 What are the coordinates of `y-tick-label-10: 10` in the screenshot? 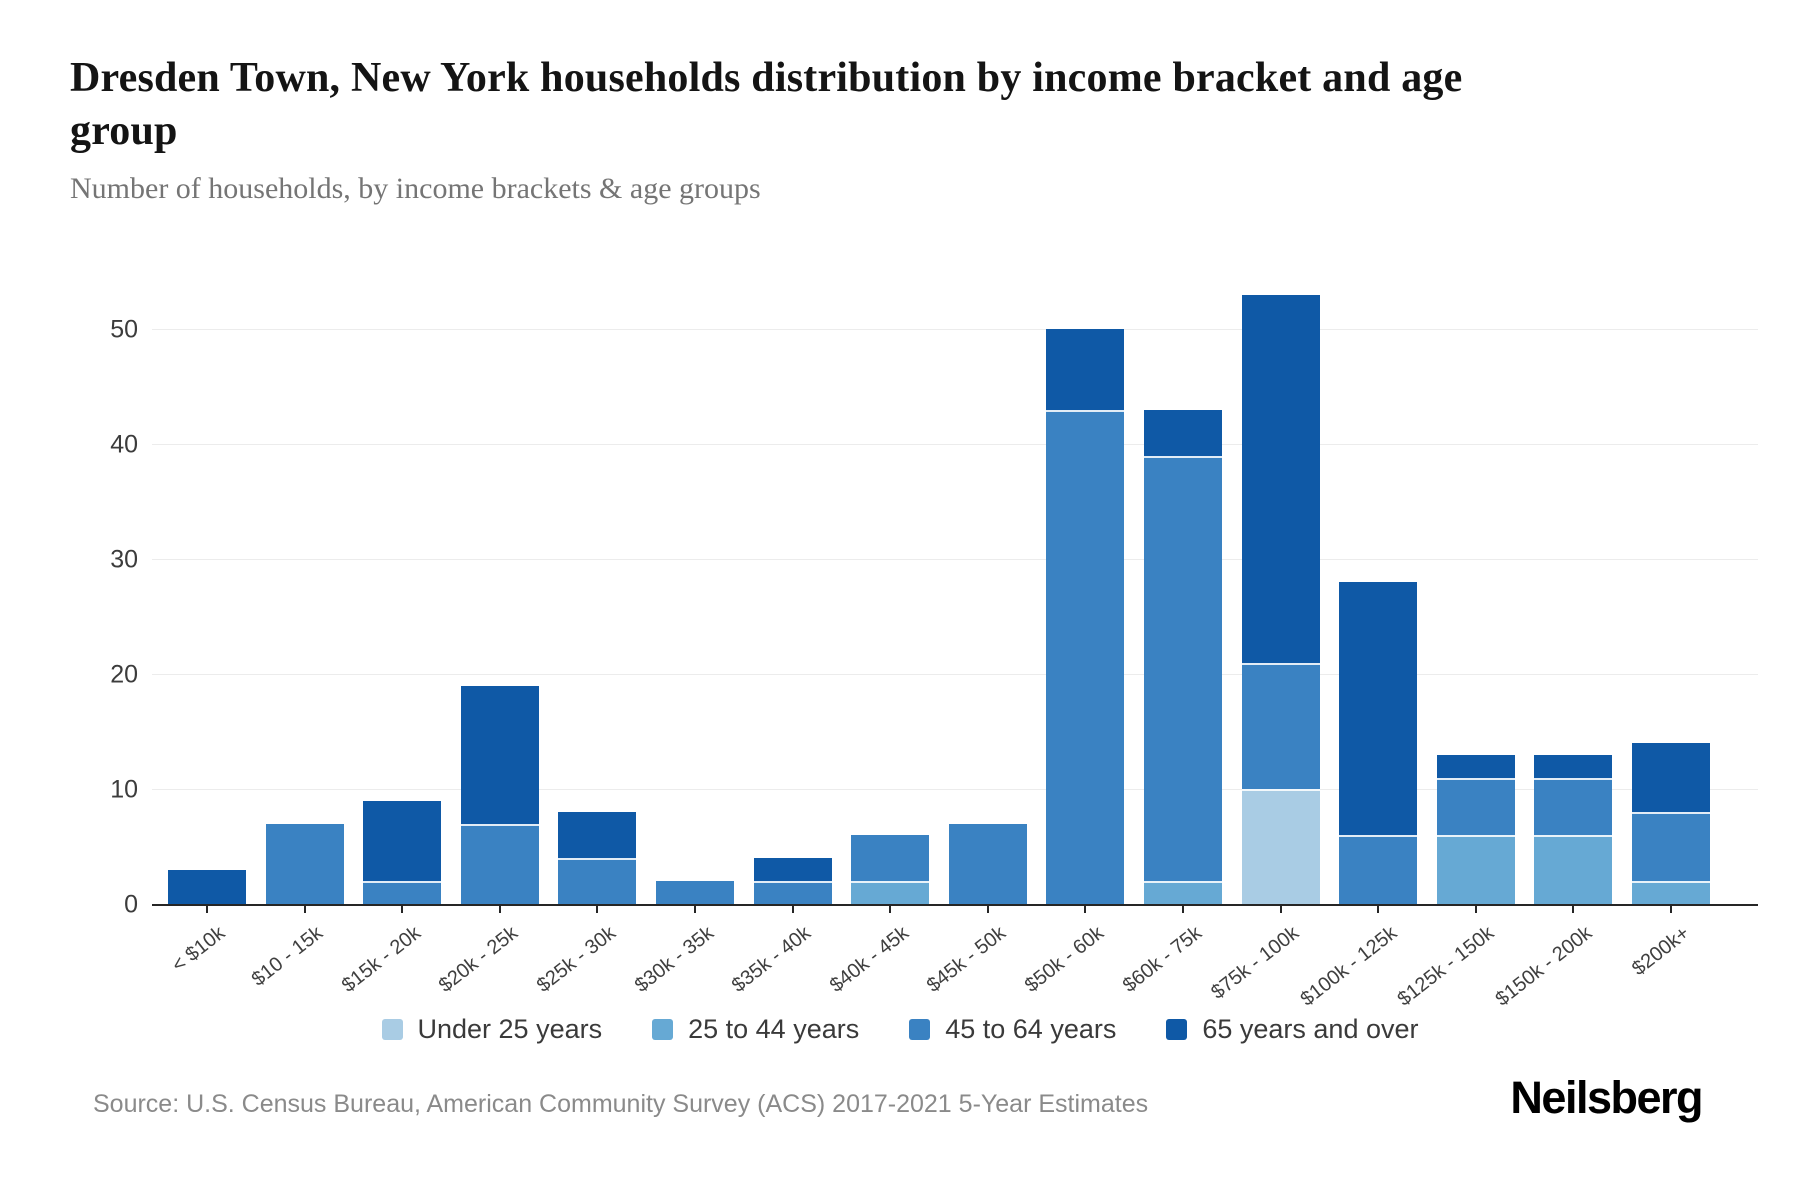 It's located at (124, 789).